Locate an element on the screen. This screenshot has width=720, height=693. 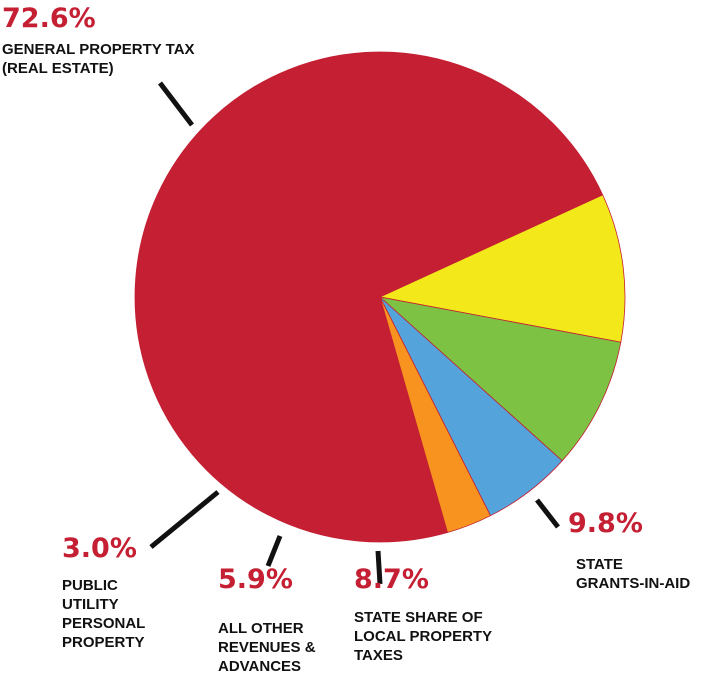
leader-line-all-other-revenues is located at coordinates (274, 551).